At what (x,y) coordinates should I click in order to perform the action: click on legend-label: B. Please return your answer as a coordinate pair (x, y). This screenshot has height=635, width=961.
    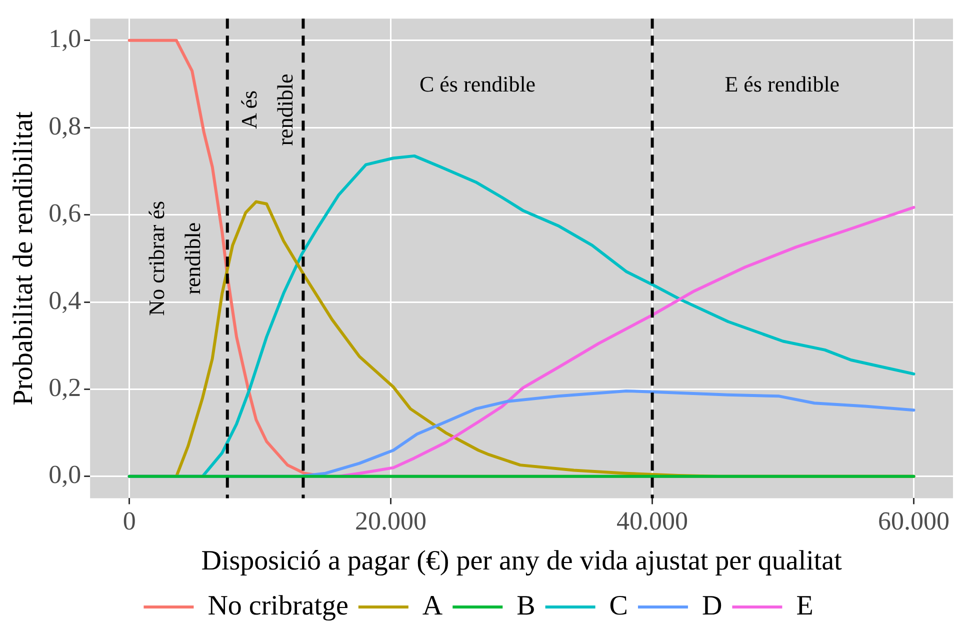
    Looking at the image, I should click on (526, 606).